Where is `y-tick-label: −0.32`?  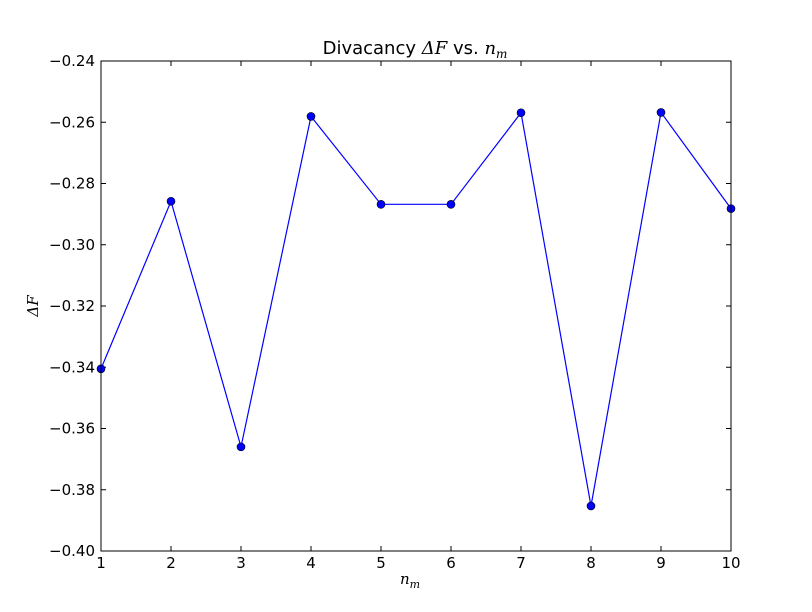
y-tick-label: −0.32 is located at coordinates (72, 306).